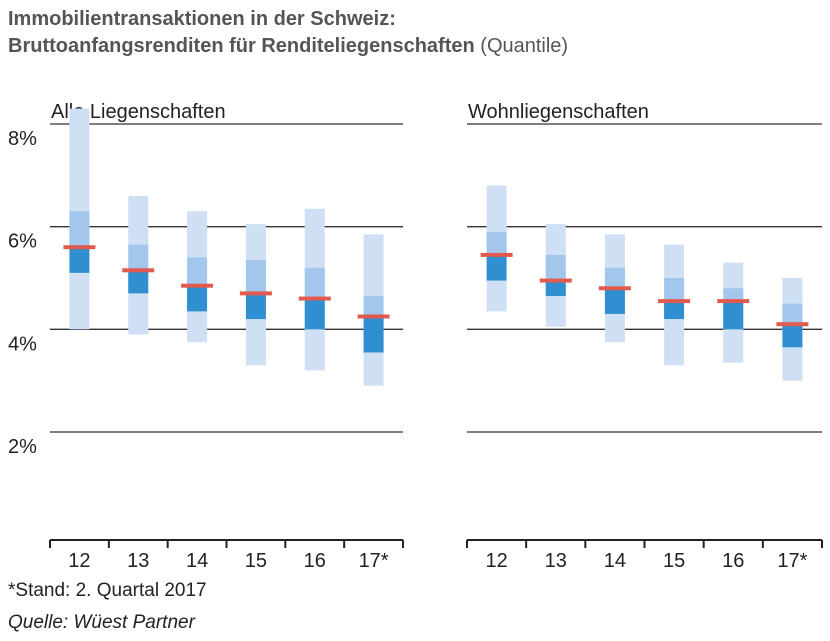  I want to click on chart-title-line1: Immobilientransaktionen in der Schweiz:, so click(202, 19).